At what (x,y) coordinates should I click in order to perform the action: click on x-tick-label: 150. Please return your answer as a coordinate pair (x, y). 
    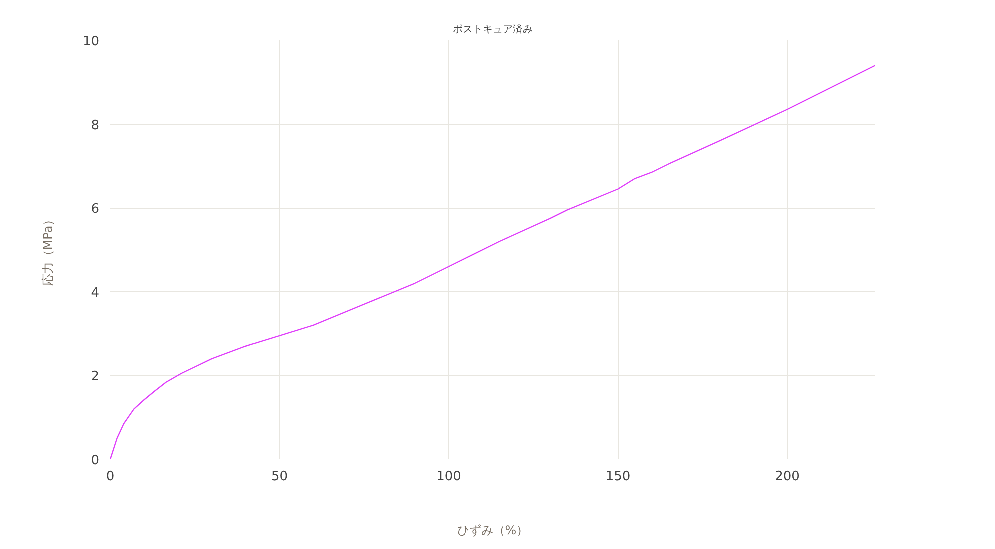
    Looking at the image, I should click on (618, 477).